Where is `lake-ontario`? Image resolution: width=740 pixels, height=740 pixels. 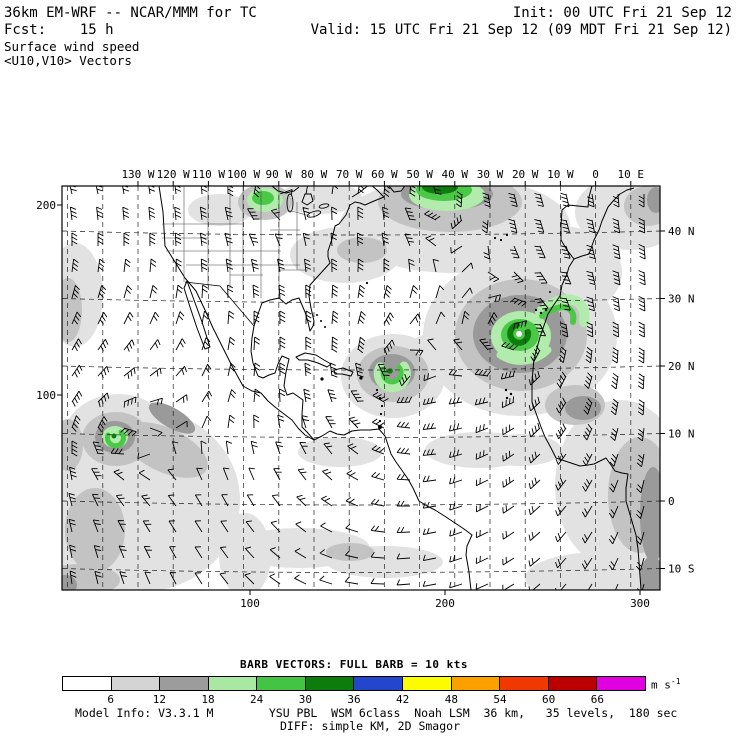 lake-ontario is located at coordinates (324, 206).